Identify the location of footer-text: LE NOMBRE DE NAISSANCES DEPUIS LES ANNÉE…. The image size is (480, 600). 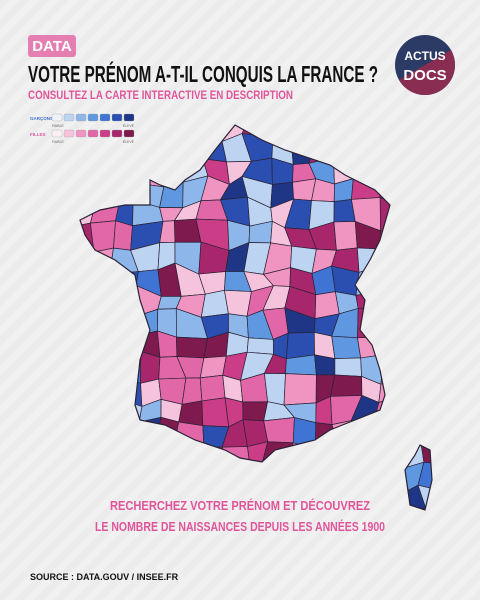
(240, 526).